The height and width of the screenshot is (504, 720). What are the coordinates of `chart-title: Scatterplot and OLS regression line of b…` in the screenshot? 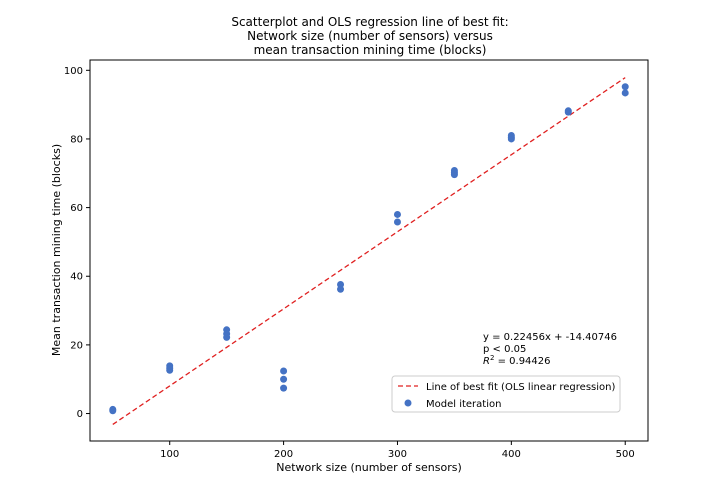 It's located at (369, 36).